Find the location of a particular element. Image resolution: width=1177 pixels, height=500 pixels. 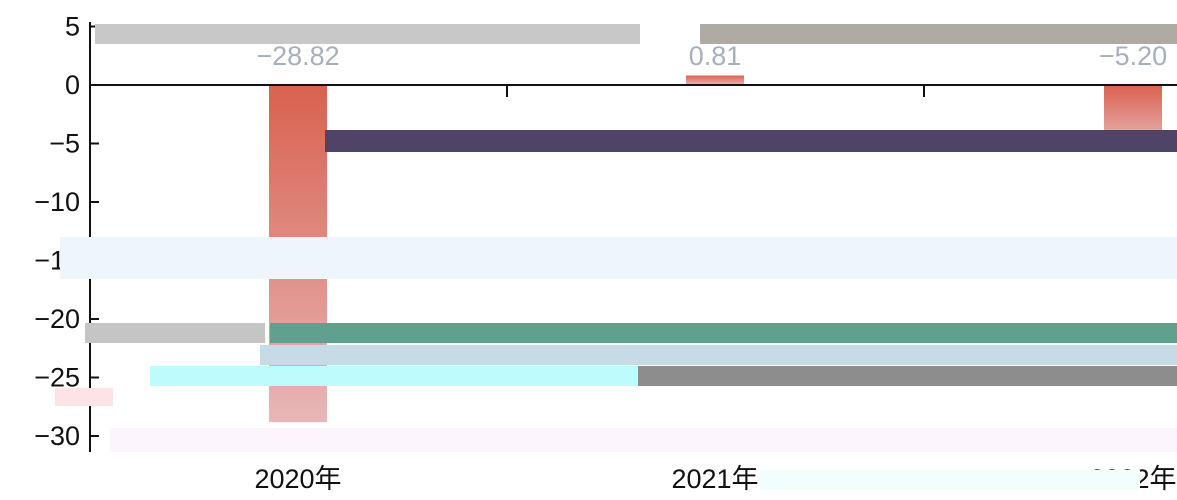

data-label-2020年: −28.82 is located at coordinates (297, 56).